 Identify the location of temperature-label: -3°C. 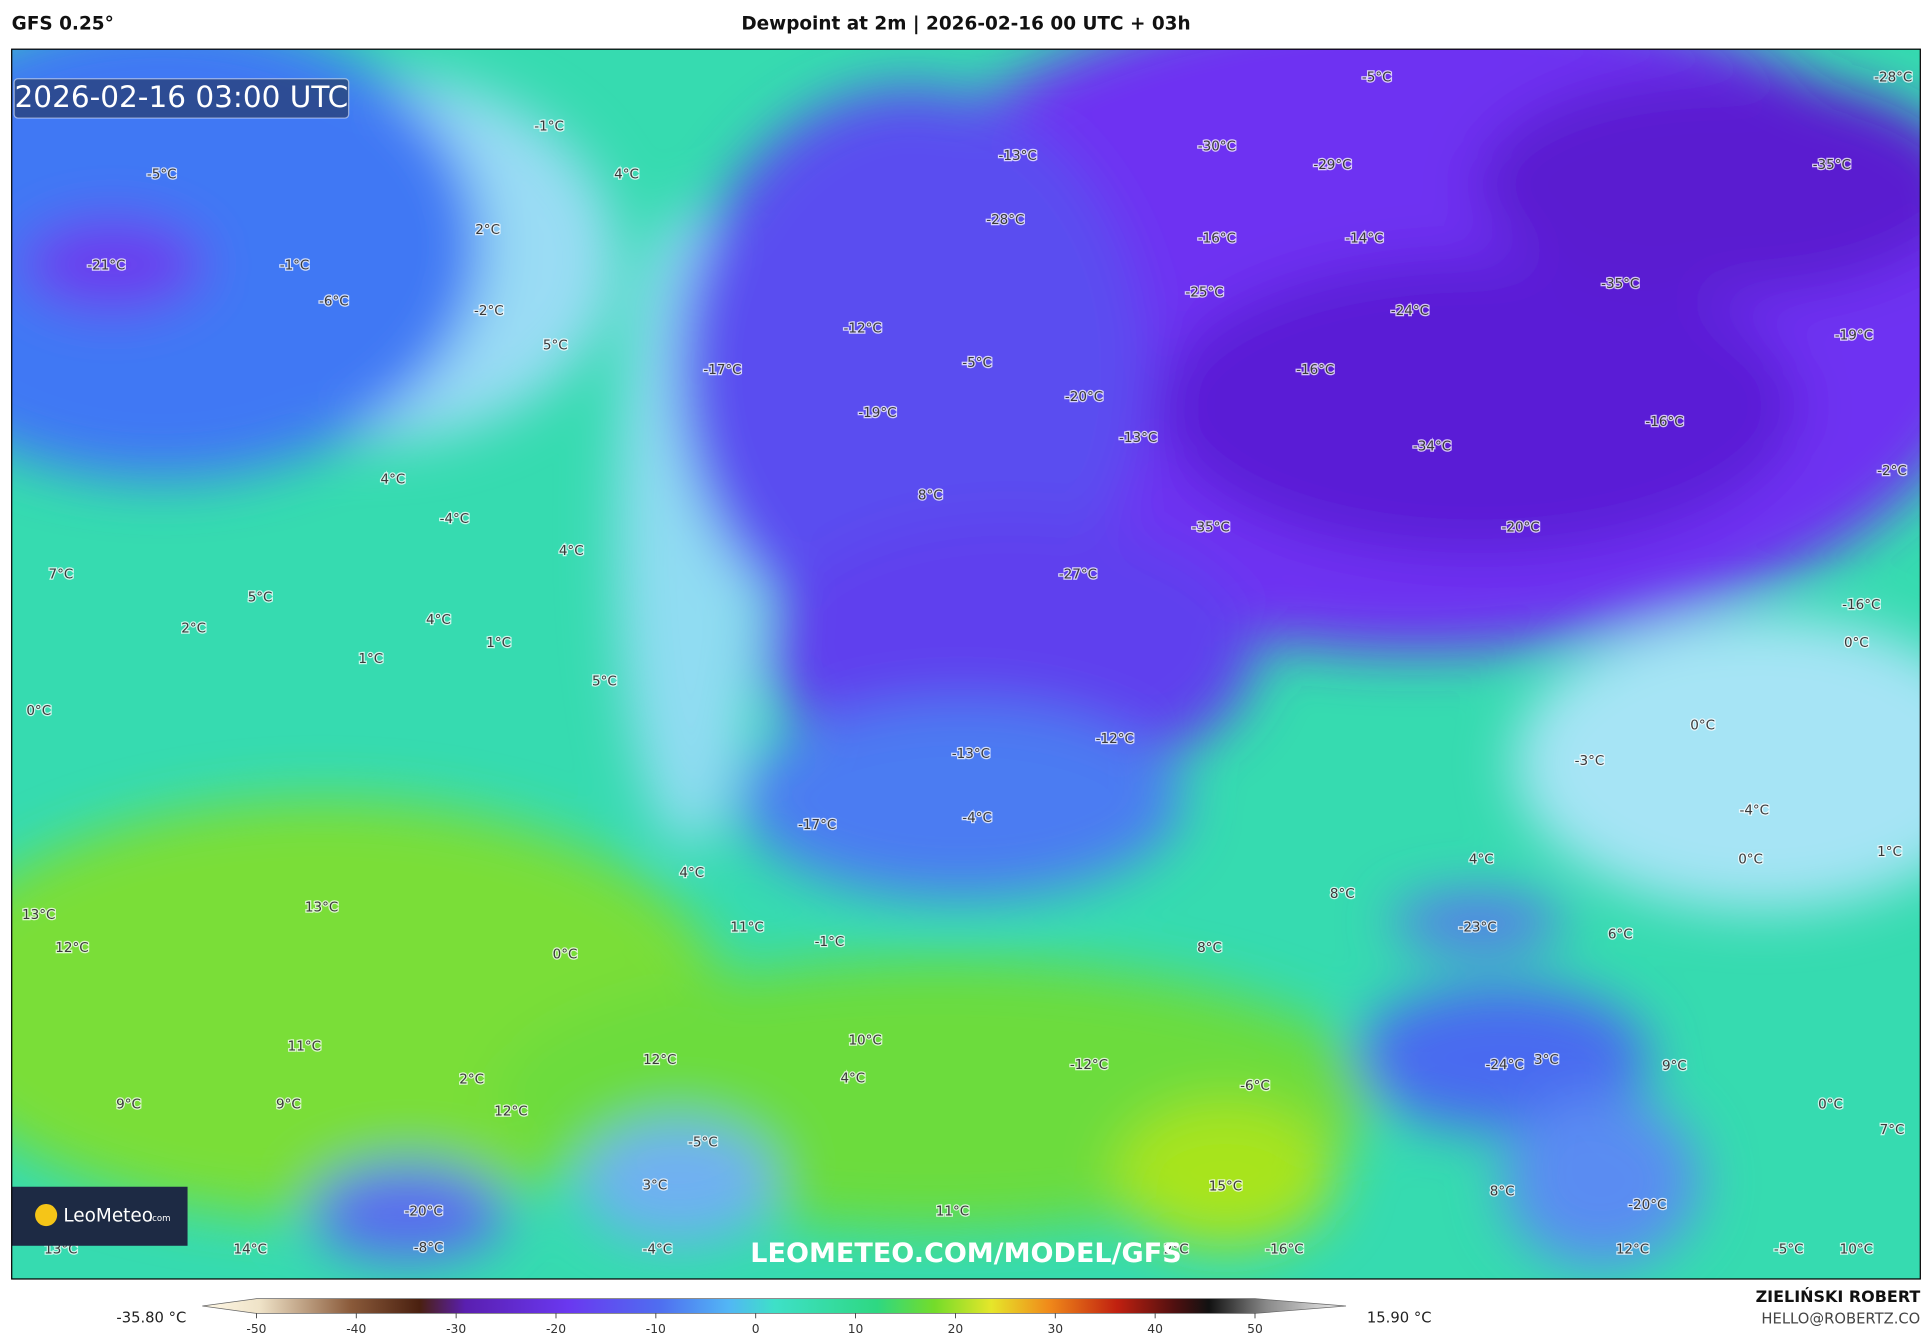
(1590, 761).